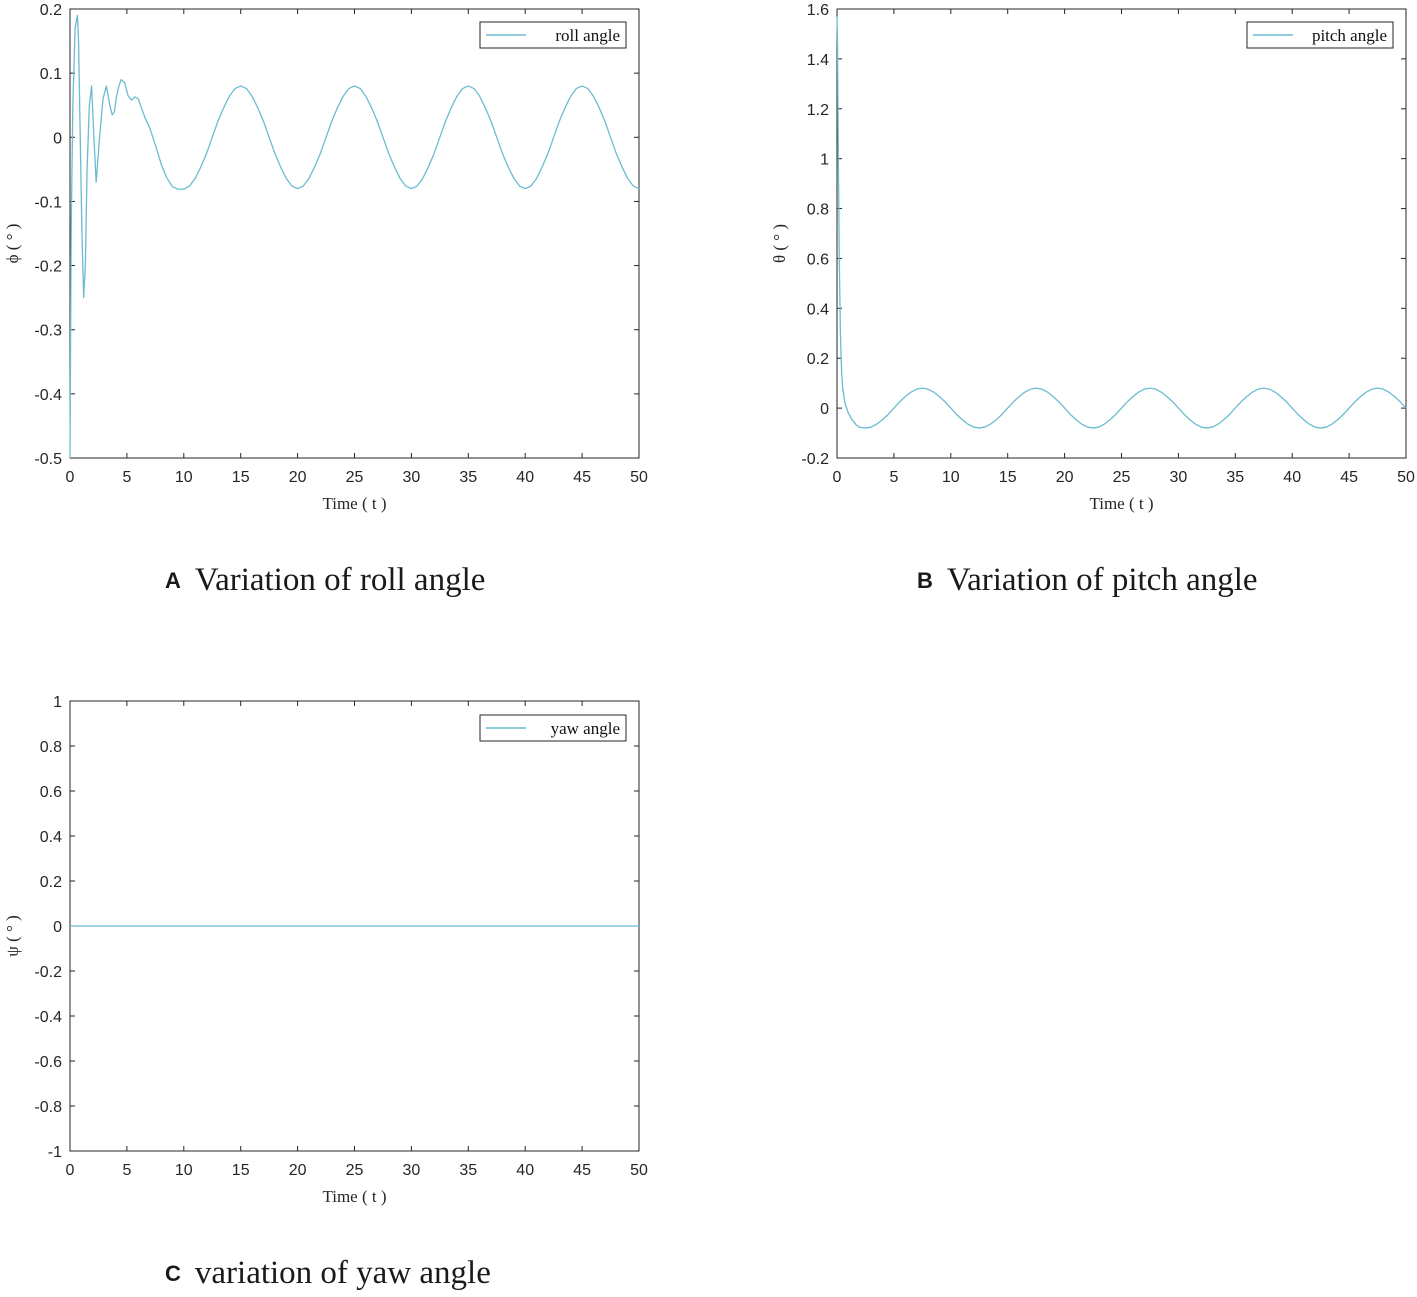  What do you see at coordinates (12, 936) in the screenshot?
I see `y-axis-label: ψ ( ° )` at bounding box center [12, 936].